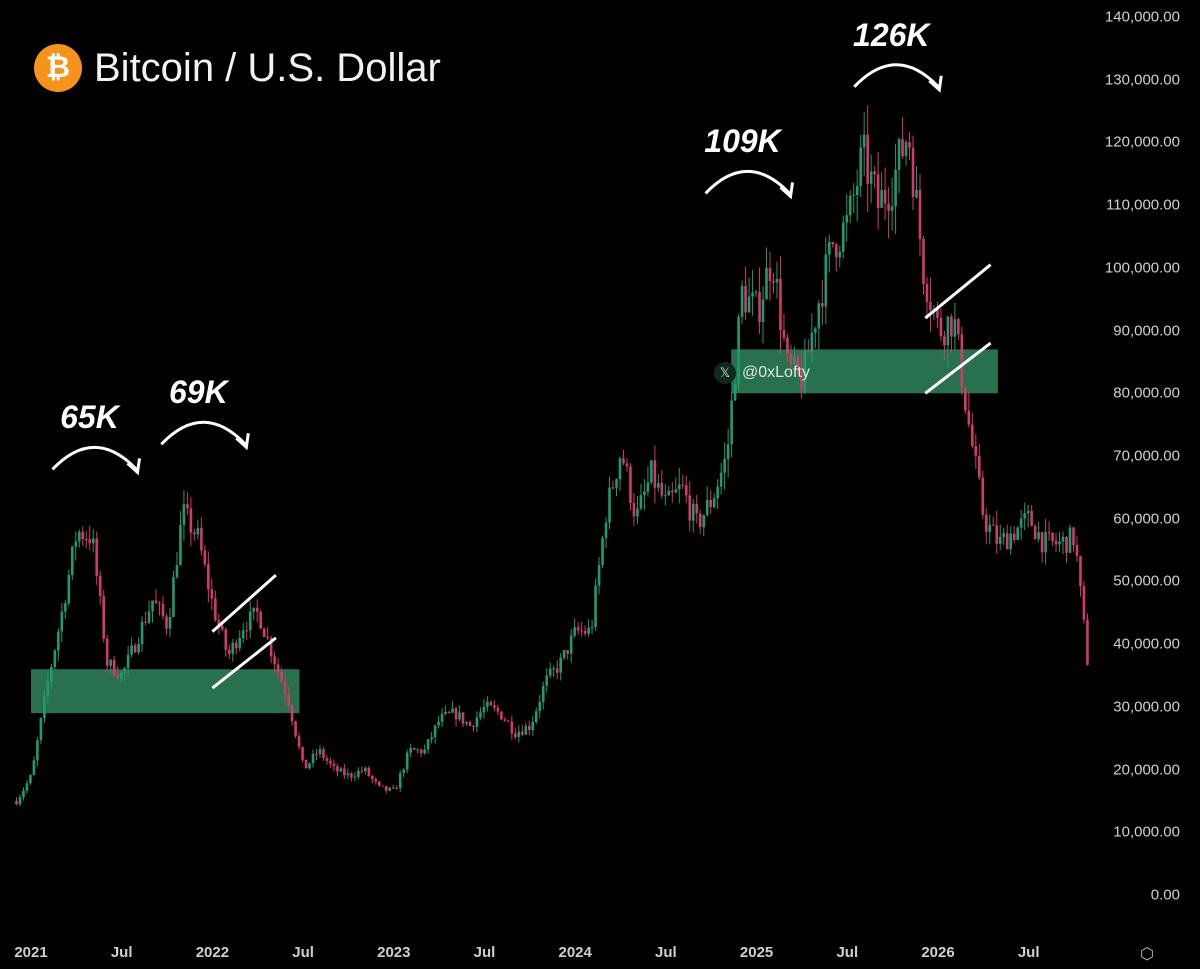 This screenshot has height=969, width=1200. I want to click on x-tick-label: 2021, so click(31, 952).